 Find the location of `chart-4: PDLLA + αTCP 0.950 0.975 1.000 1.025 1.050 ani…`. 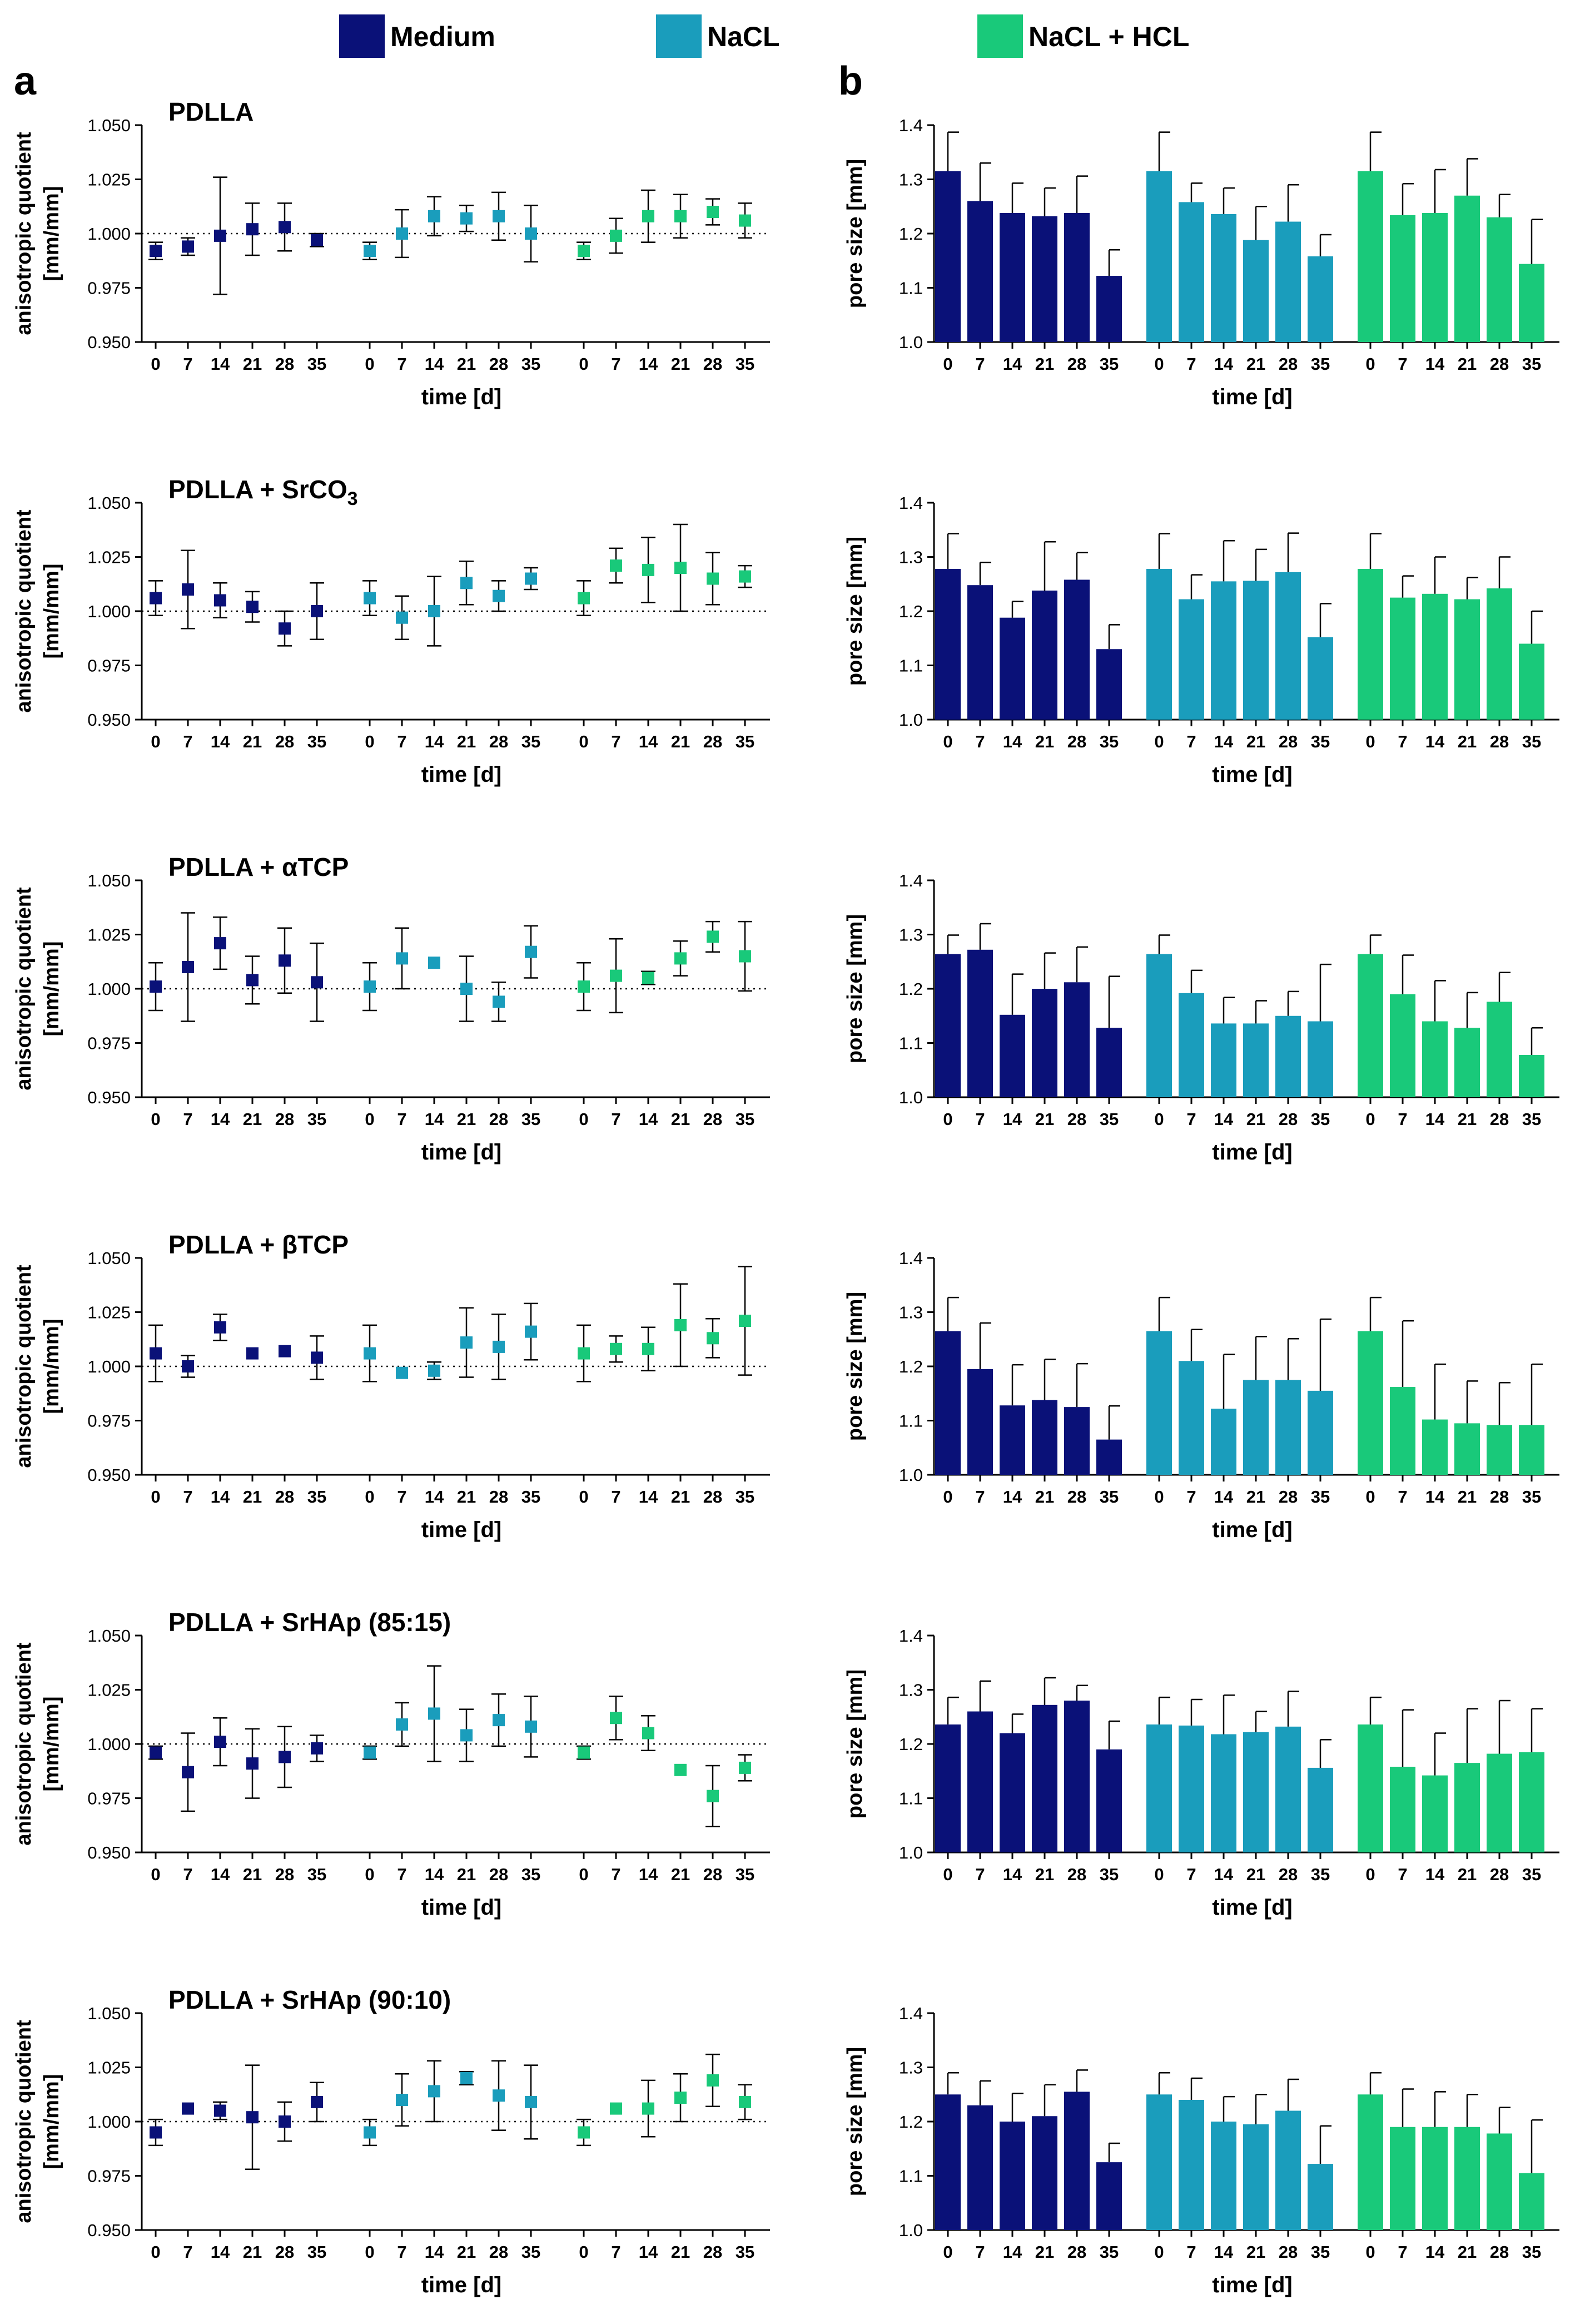

chart-4: PDLLA + αTCP 0.950 0.975 1.000 1.025 1.050 ani… is located at coordinates (391, 1009).